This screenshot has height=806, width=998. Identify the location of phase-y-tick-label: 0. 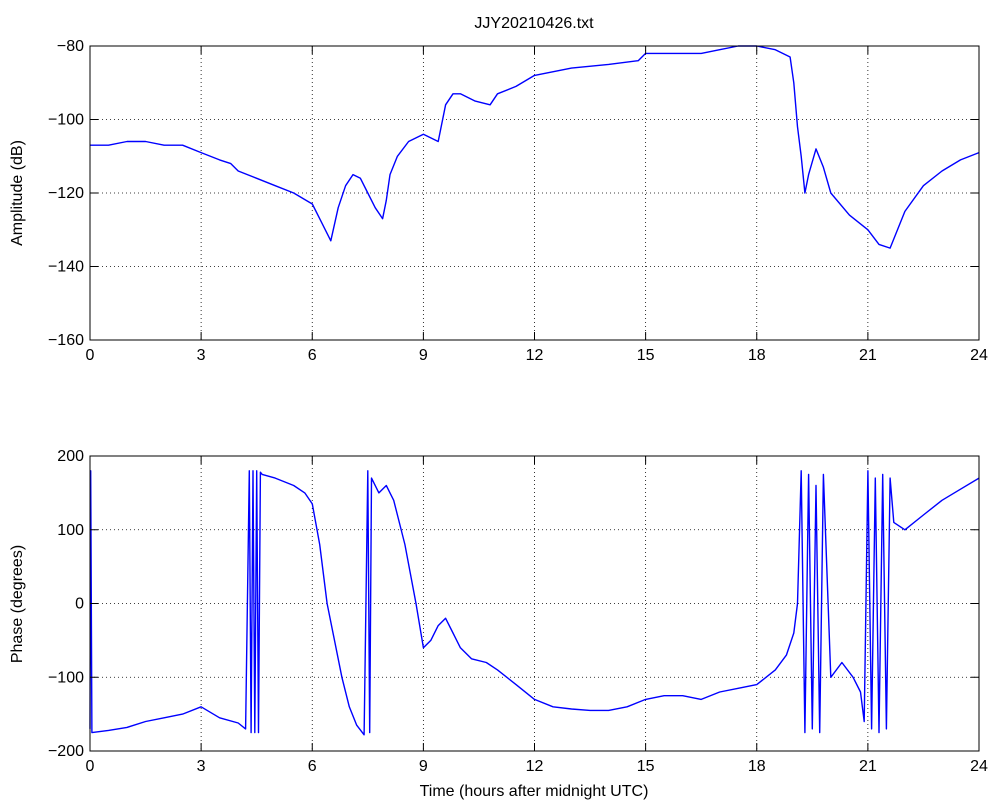
(79, 604).